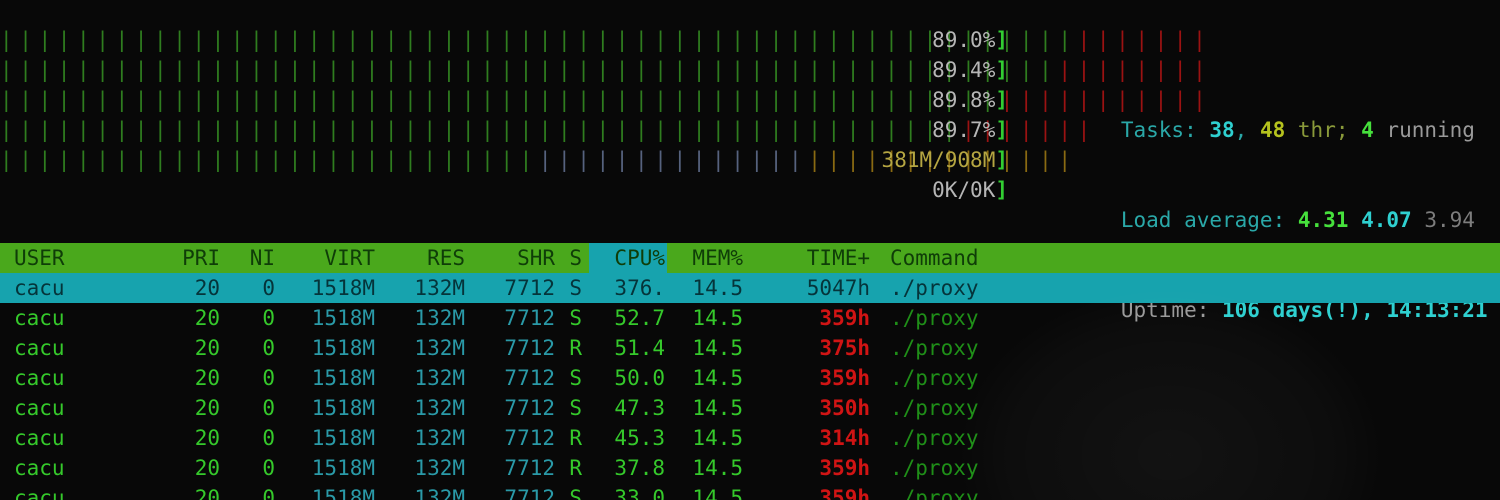 The image size is (1500, 500). I want to click on running-label: running, so click(1424, 130).